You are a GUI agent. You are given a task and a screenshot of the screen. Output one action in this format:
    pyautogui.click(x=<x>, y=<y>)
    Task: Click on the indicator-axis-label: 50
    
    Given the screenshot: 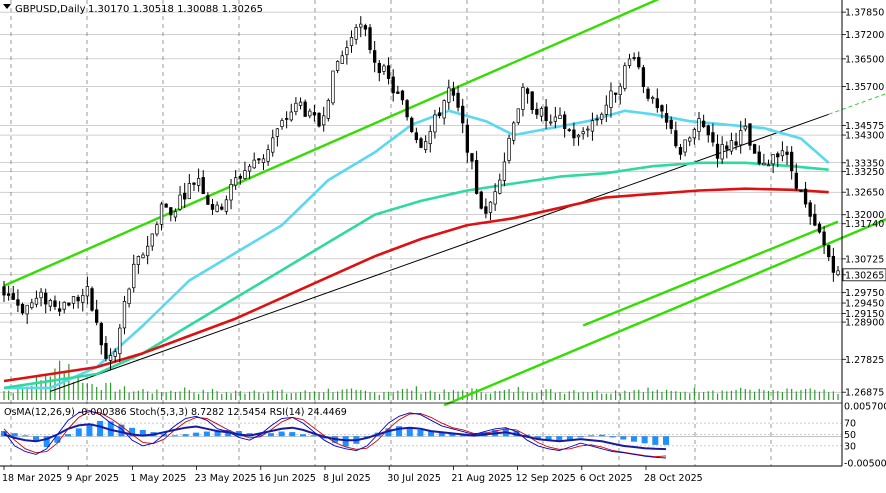 What is the action you would take?
    pyautogui.click(x=850, y=435)
    